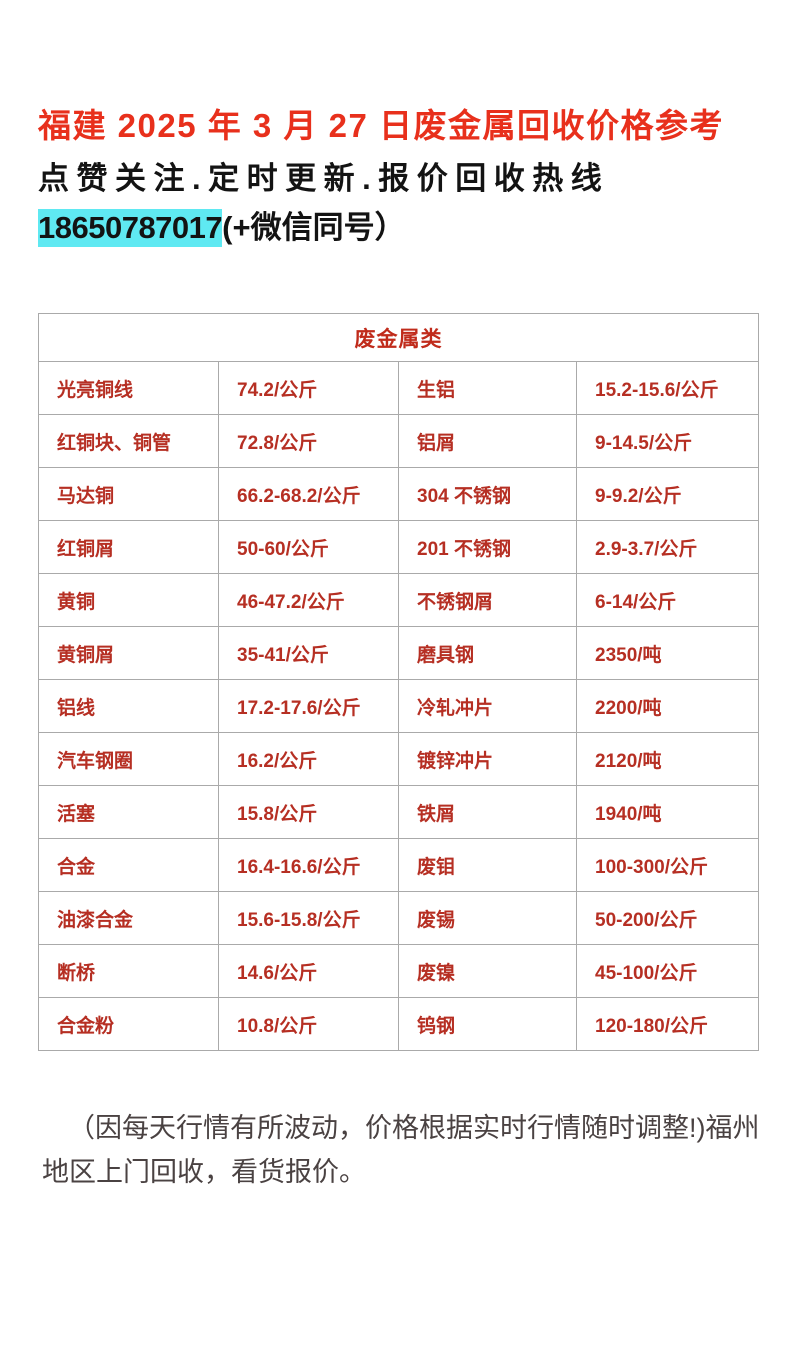 This screenshot has width=800, height=1349. Describe the element at coordinates (487, 388) in the screenshot. I see `item-name-right: 生铝` at that location.